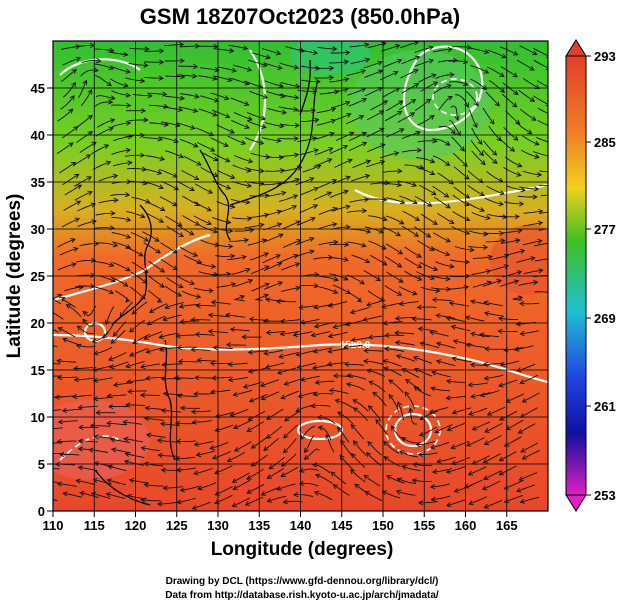 This screenshot has height=605, width=619. I want to click on y-tick-label: 30, so click(38, 229).